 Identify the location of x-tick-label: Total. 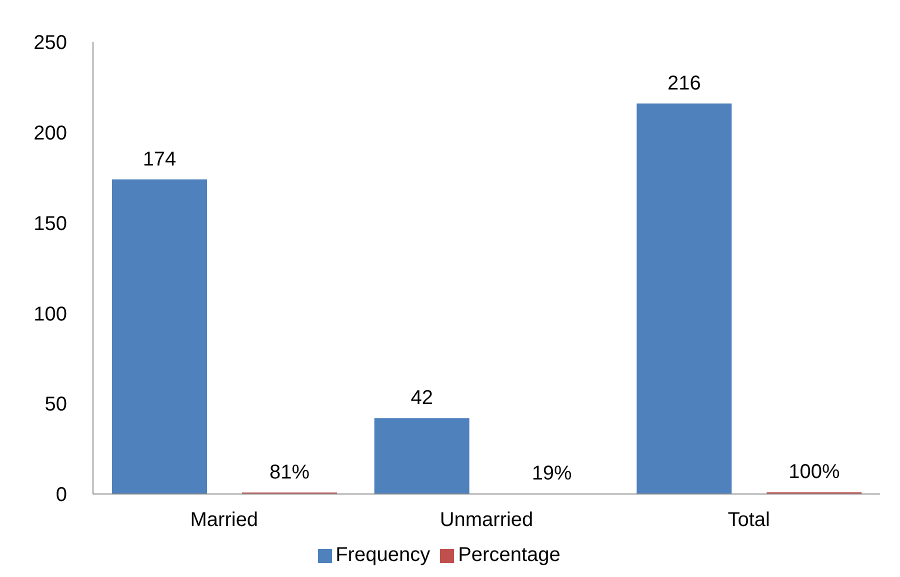
(749, 520).